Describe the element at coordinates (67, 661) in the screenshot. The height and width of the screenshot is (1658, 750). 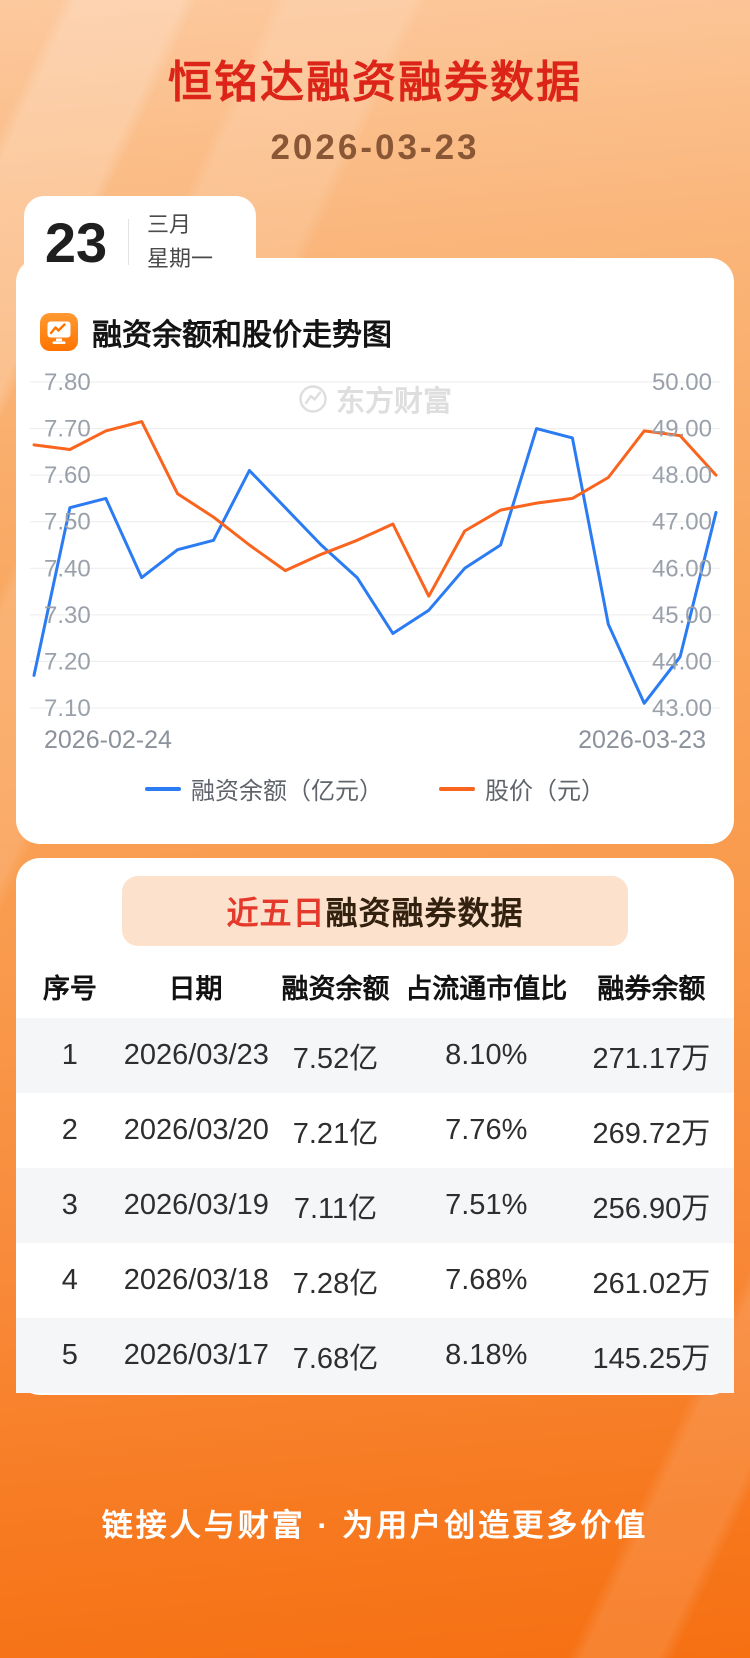
I see `left-axis-tick: 7.20` at that location.